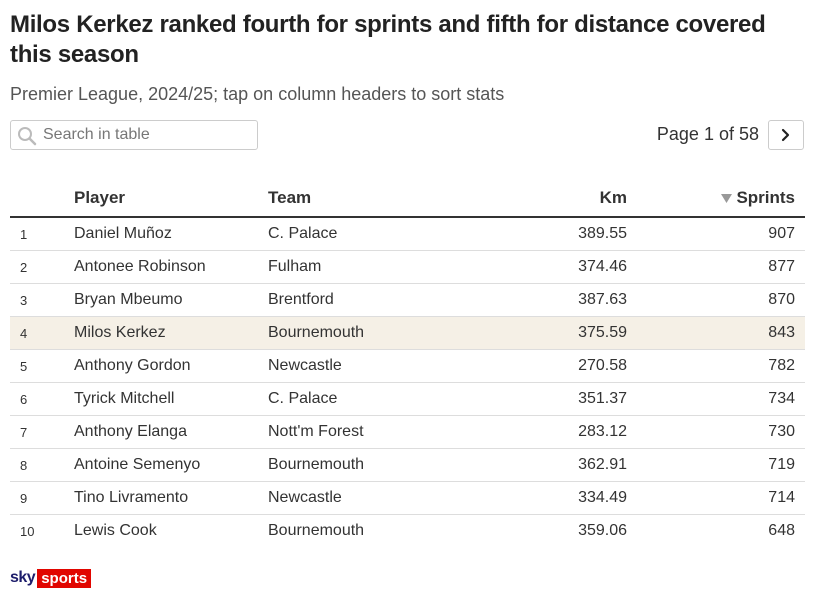 The height and width of the screenshot is (601, 815). I want to click on table-row: 7 Anthony Elanga Nott'm Forest 283.12 730, so click(407, 432).